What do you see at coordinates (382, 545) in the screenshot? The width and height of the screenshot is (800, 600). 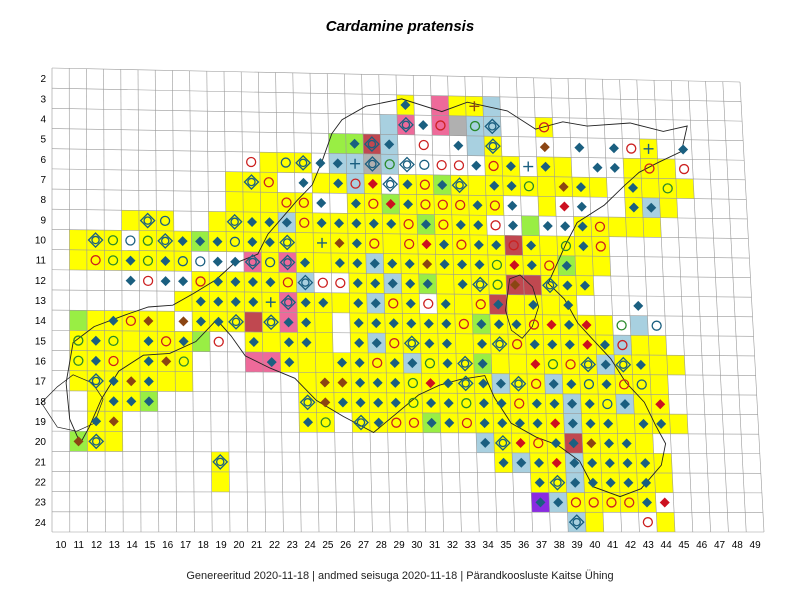 I see `x-axis-label: 28` at bounding box center [382, 545].